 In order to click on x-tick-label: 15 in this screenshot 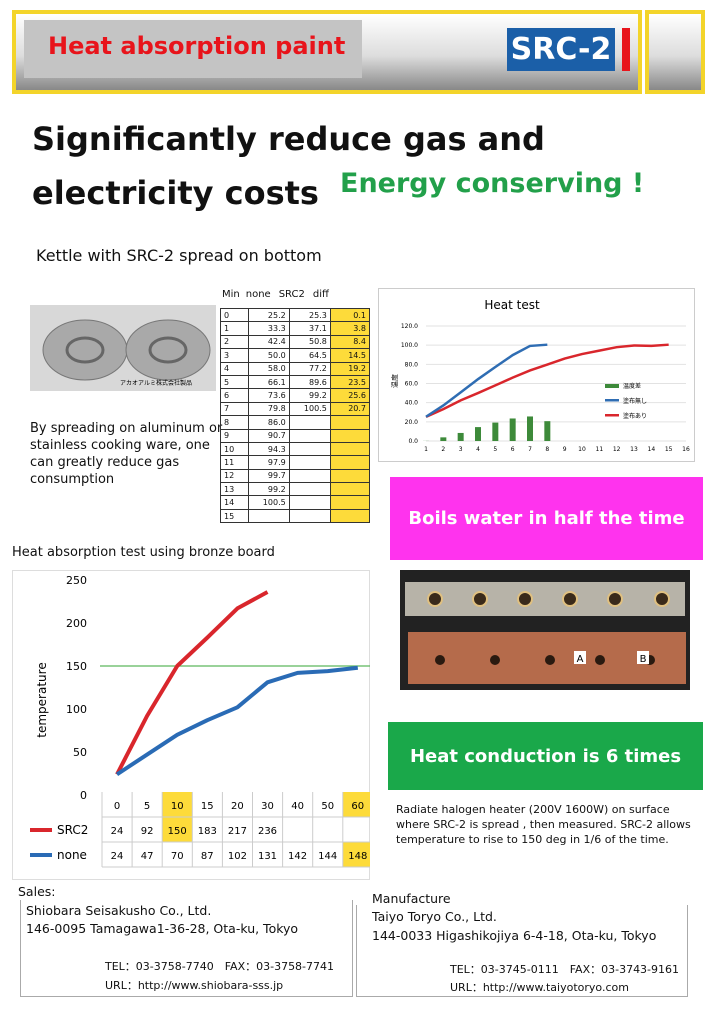, I will do `click(669, 449)`.